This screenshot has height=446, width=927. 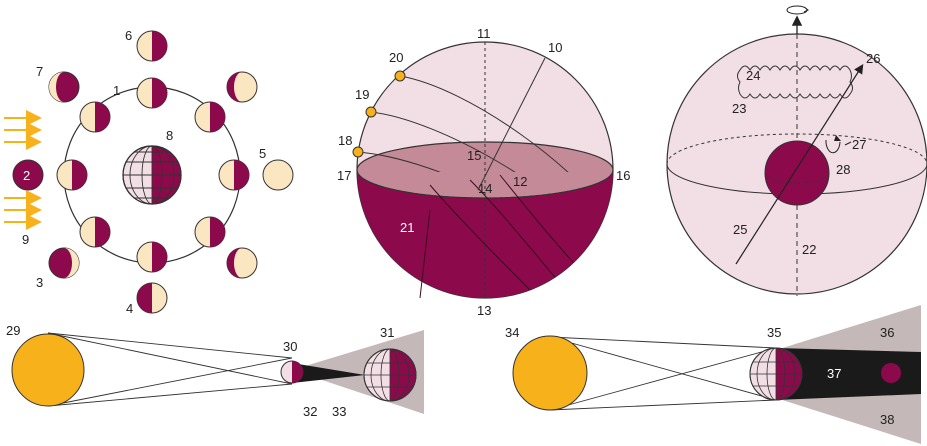 What do you see at coordinates (834, 373) in the screenshot?
I see `label-37: 37` at bounding box center [834, 373].